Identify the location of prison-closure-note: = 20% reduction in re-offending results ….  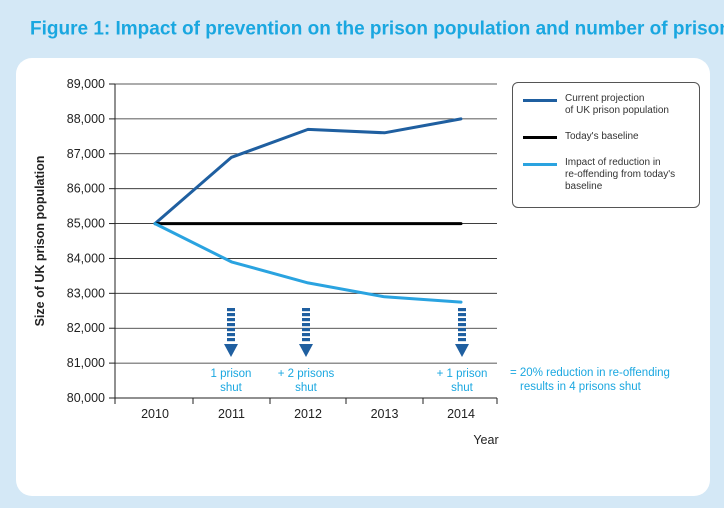
(605, 380).